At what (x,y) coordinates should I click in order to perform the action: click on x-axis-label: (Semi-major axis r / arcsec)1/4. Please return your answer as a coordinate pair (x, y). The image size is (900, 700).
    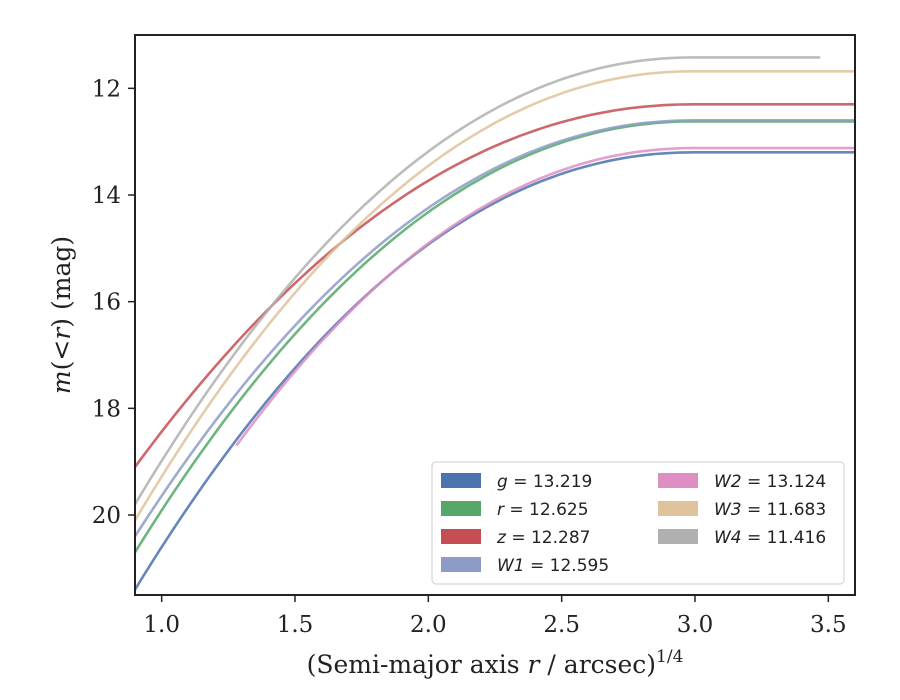
    Looking at the image, I should click on (495, 663).